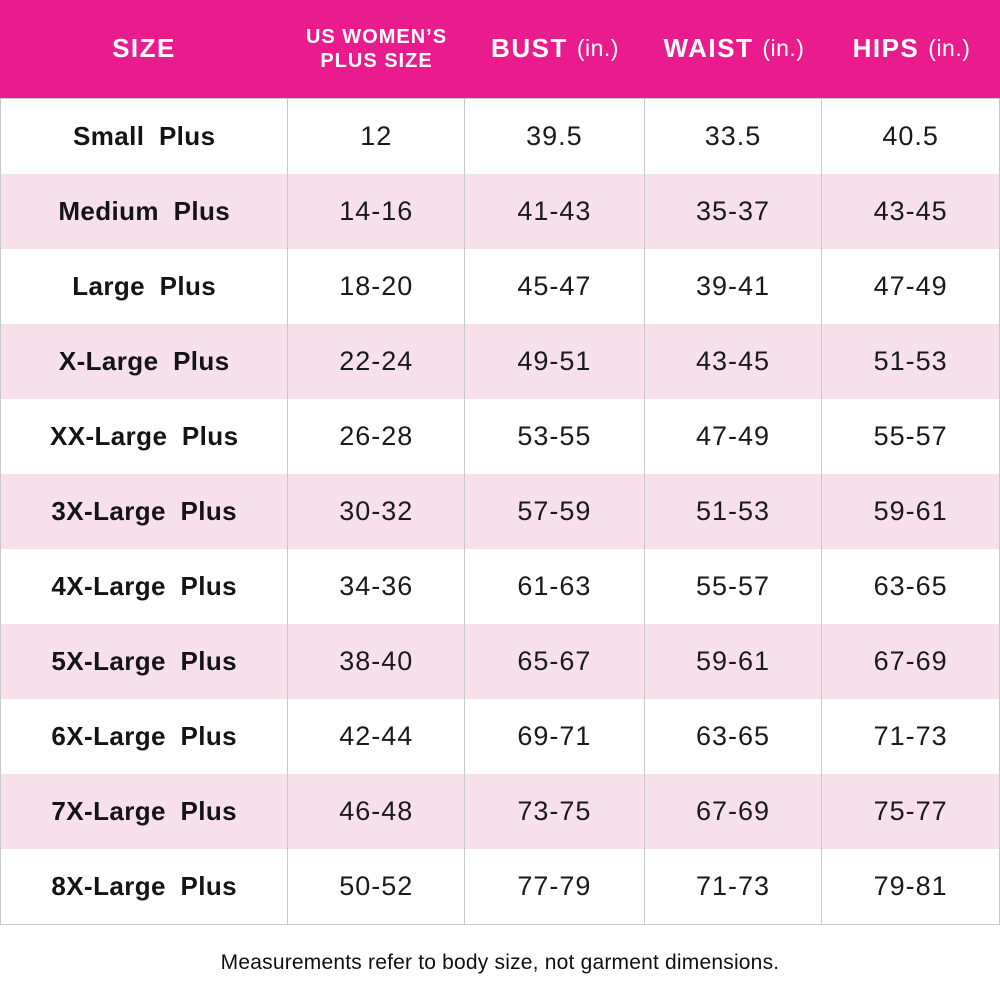  What do you see at coordinates (734, 736) in the screenshot?
I see `waist-value-cell: 63-65` at bounding box center [734, 736].